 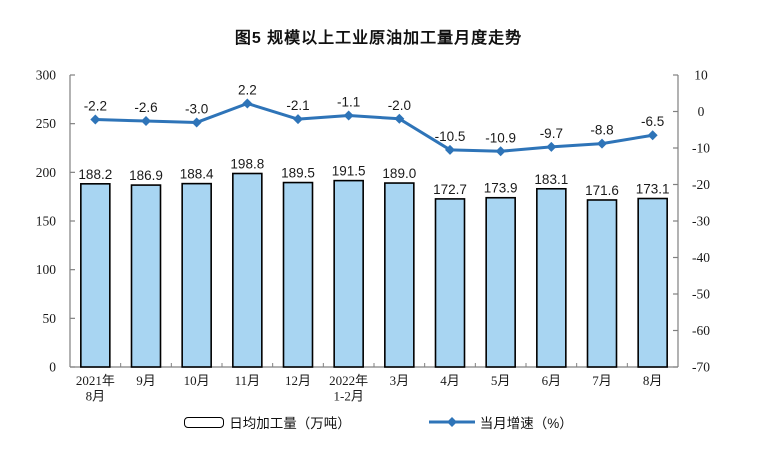 What do you see at coordinates (46, 172) in the screenshot?
I see `svg-text: 200` at bounding box center [46, 172].